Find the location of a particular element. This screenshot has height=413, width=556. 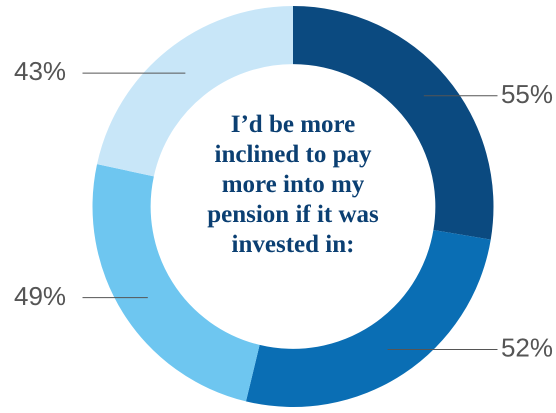

data-label: 52% is located at coordinates (526, 347).